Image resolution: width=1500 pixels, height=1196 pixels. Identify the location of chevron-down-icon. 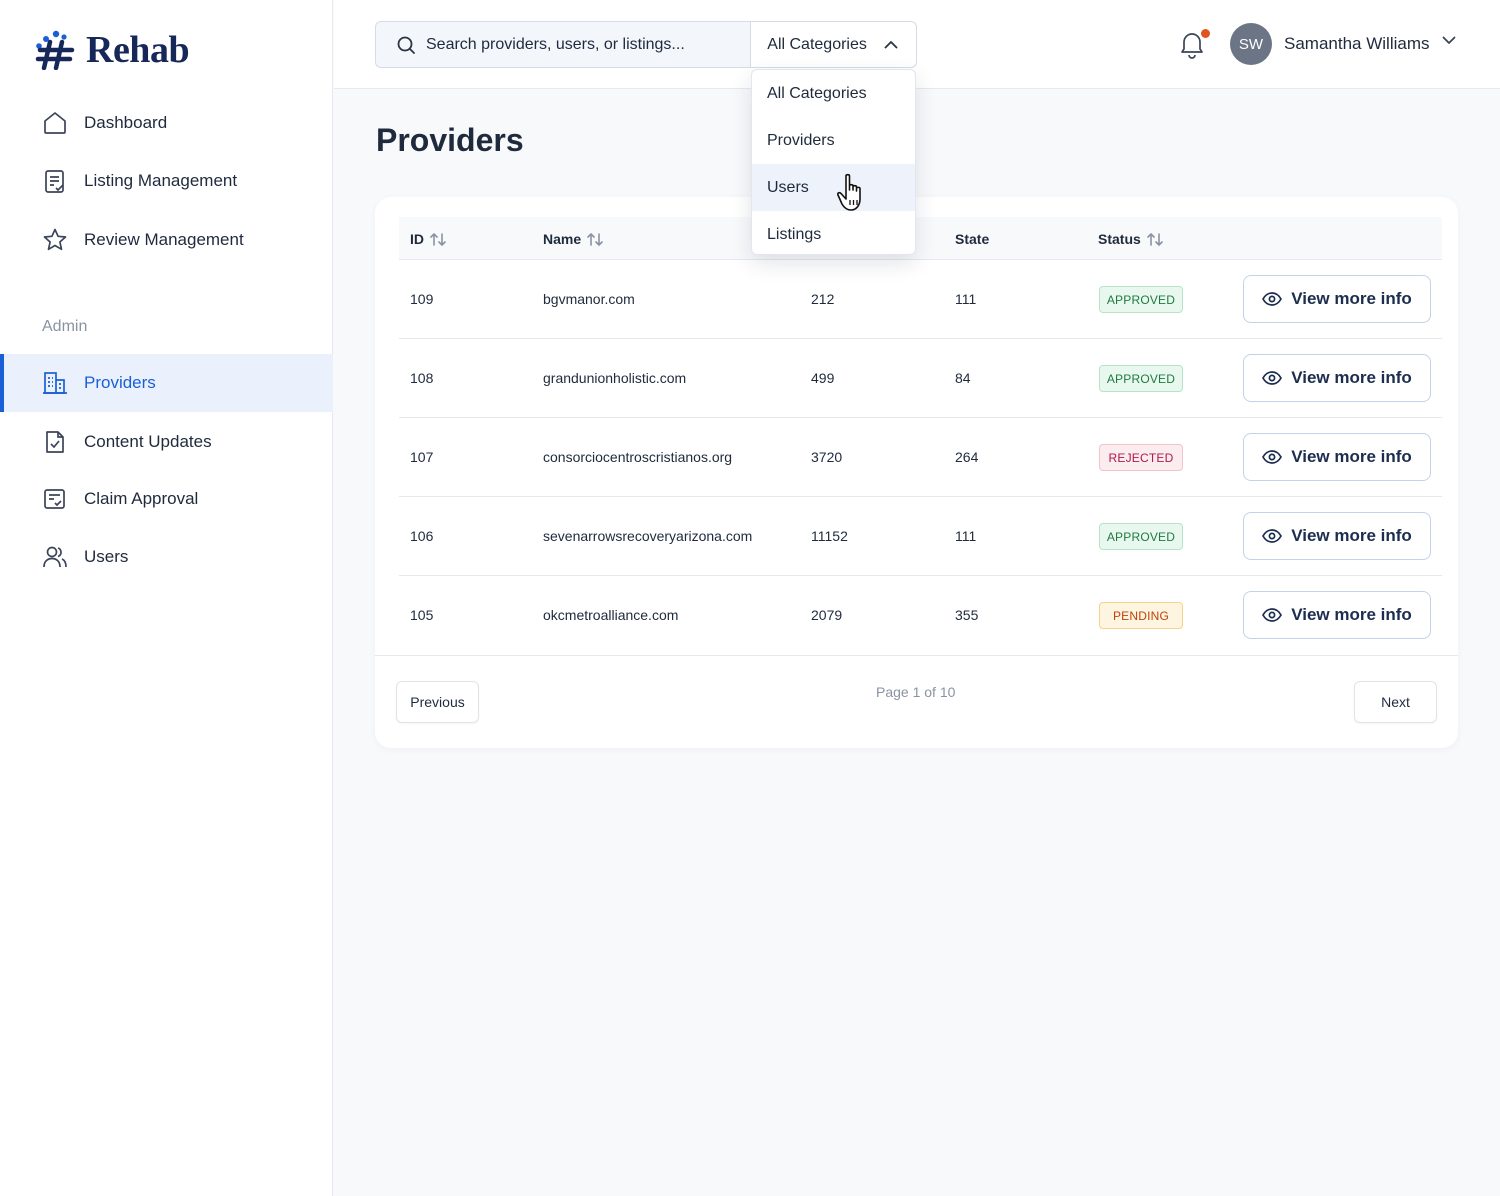
(1449, 40).